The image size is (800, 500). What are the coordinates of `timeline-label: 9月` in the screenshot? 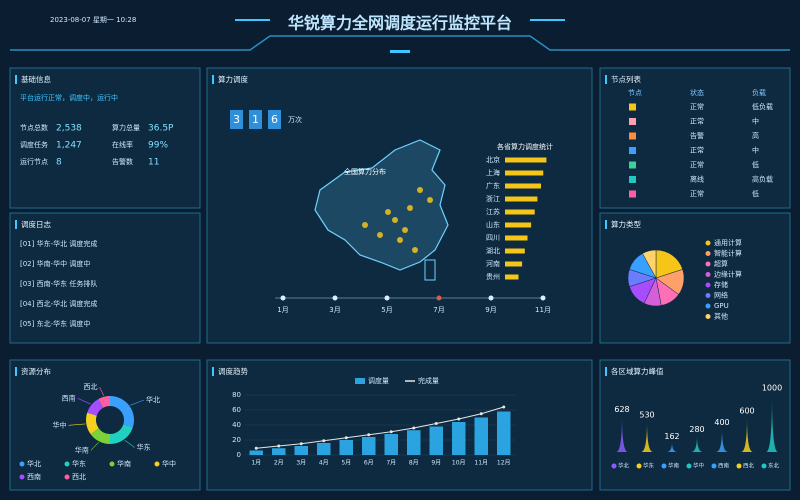 It's located at (490, 310).